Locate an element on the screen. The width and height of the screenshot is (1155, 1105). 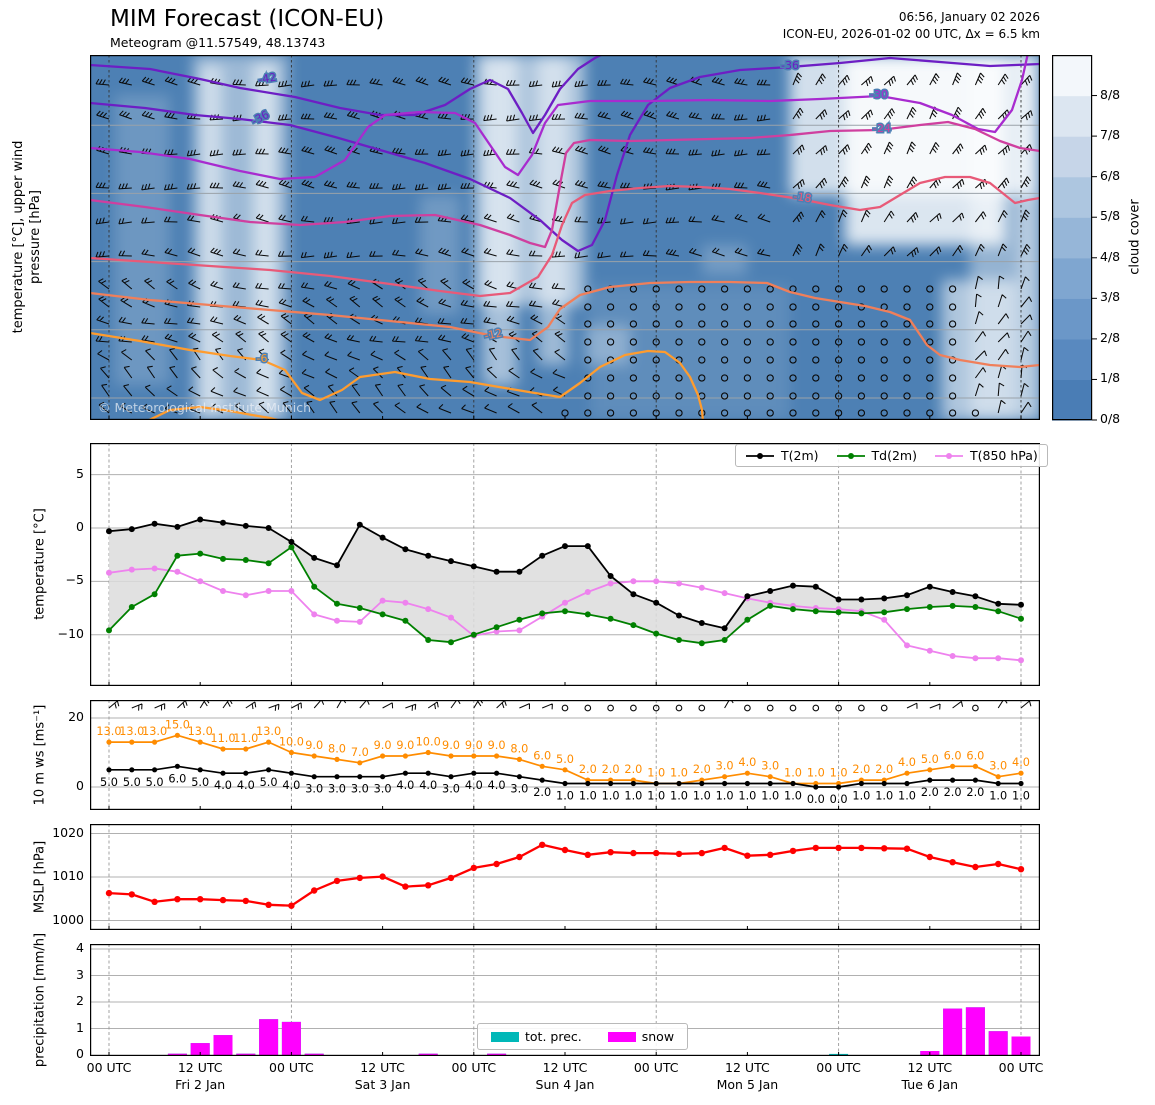
gust-value-label: 13.0 is located at coordinates (200, 731).